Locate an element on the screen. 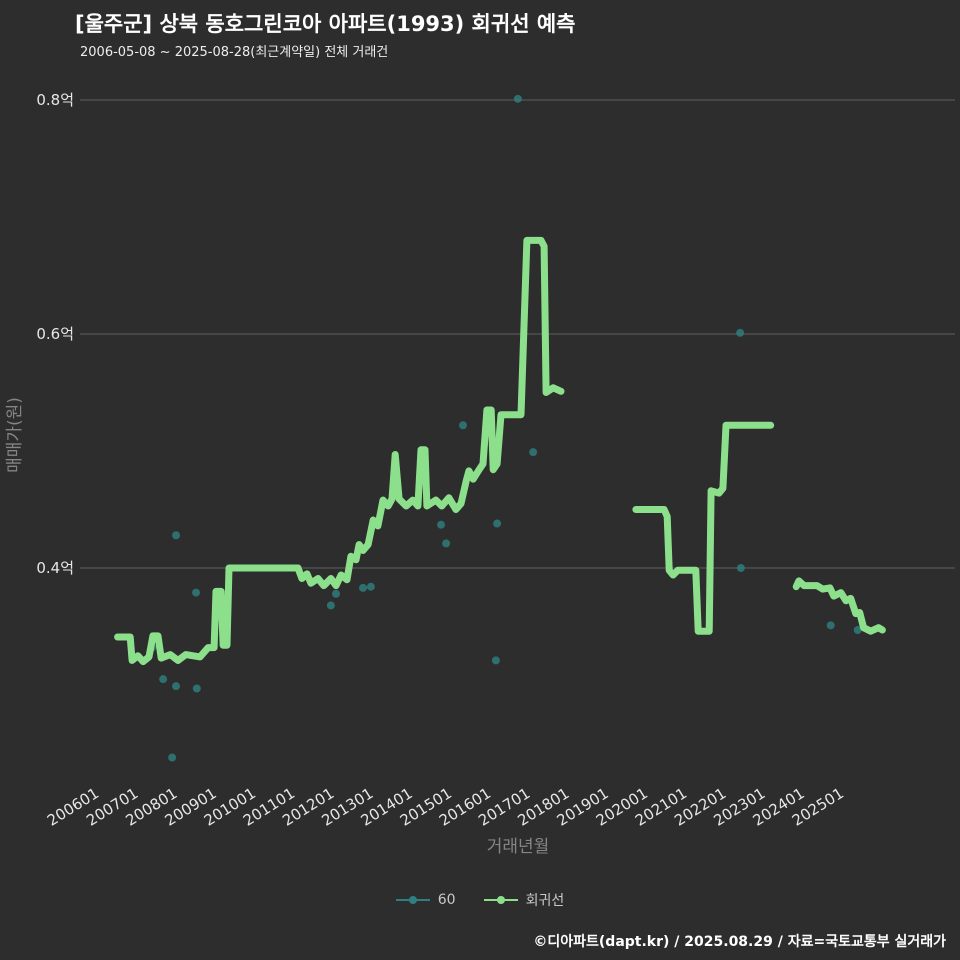 The image size is (960, 960). y-tick-label: 0.8억 is located at coordinates (55, 100).